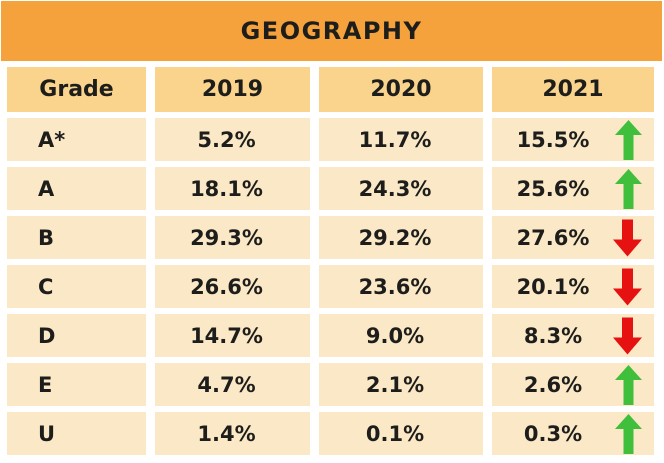 The width and height of the screenshot is (664, 463). I want to click on value-2019-cell: 26.6%, so click(232, 286).